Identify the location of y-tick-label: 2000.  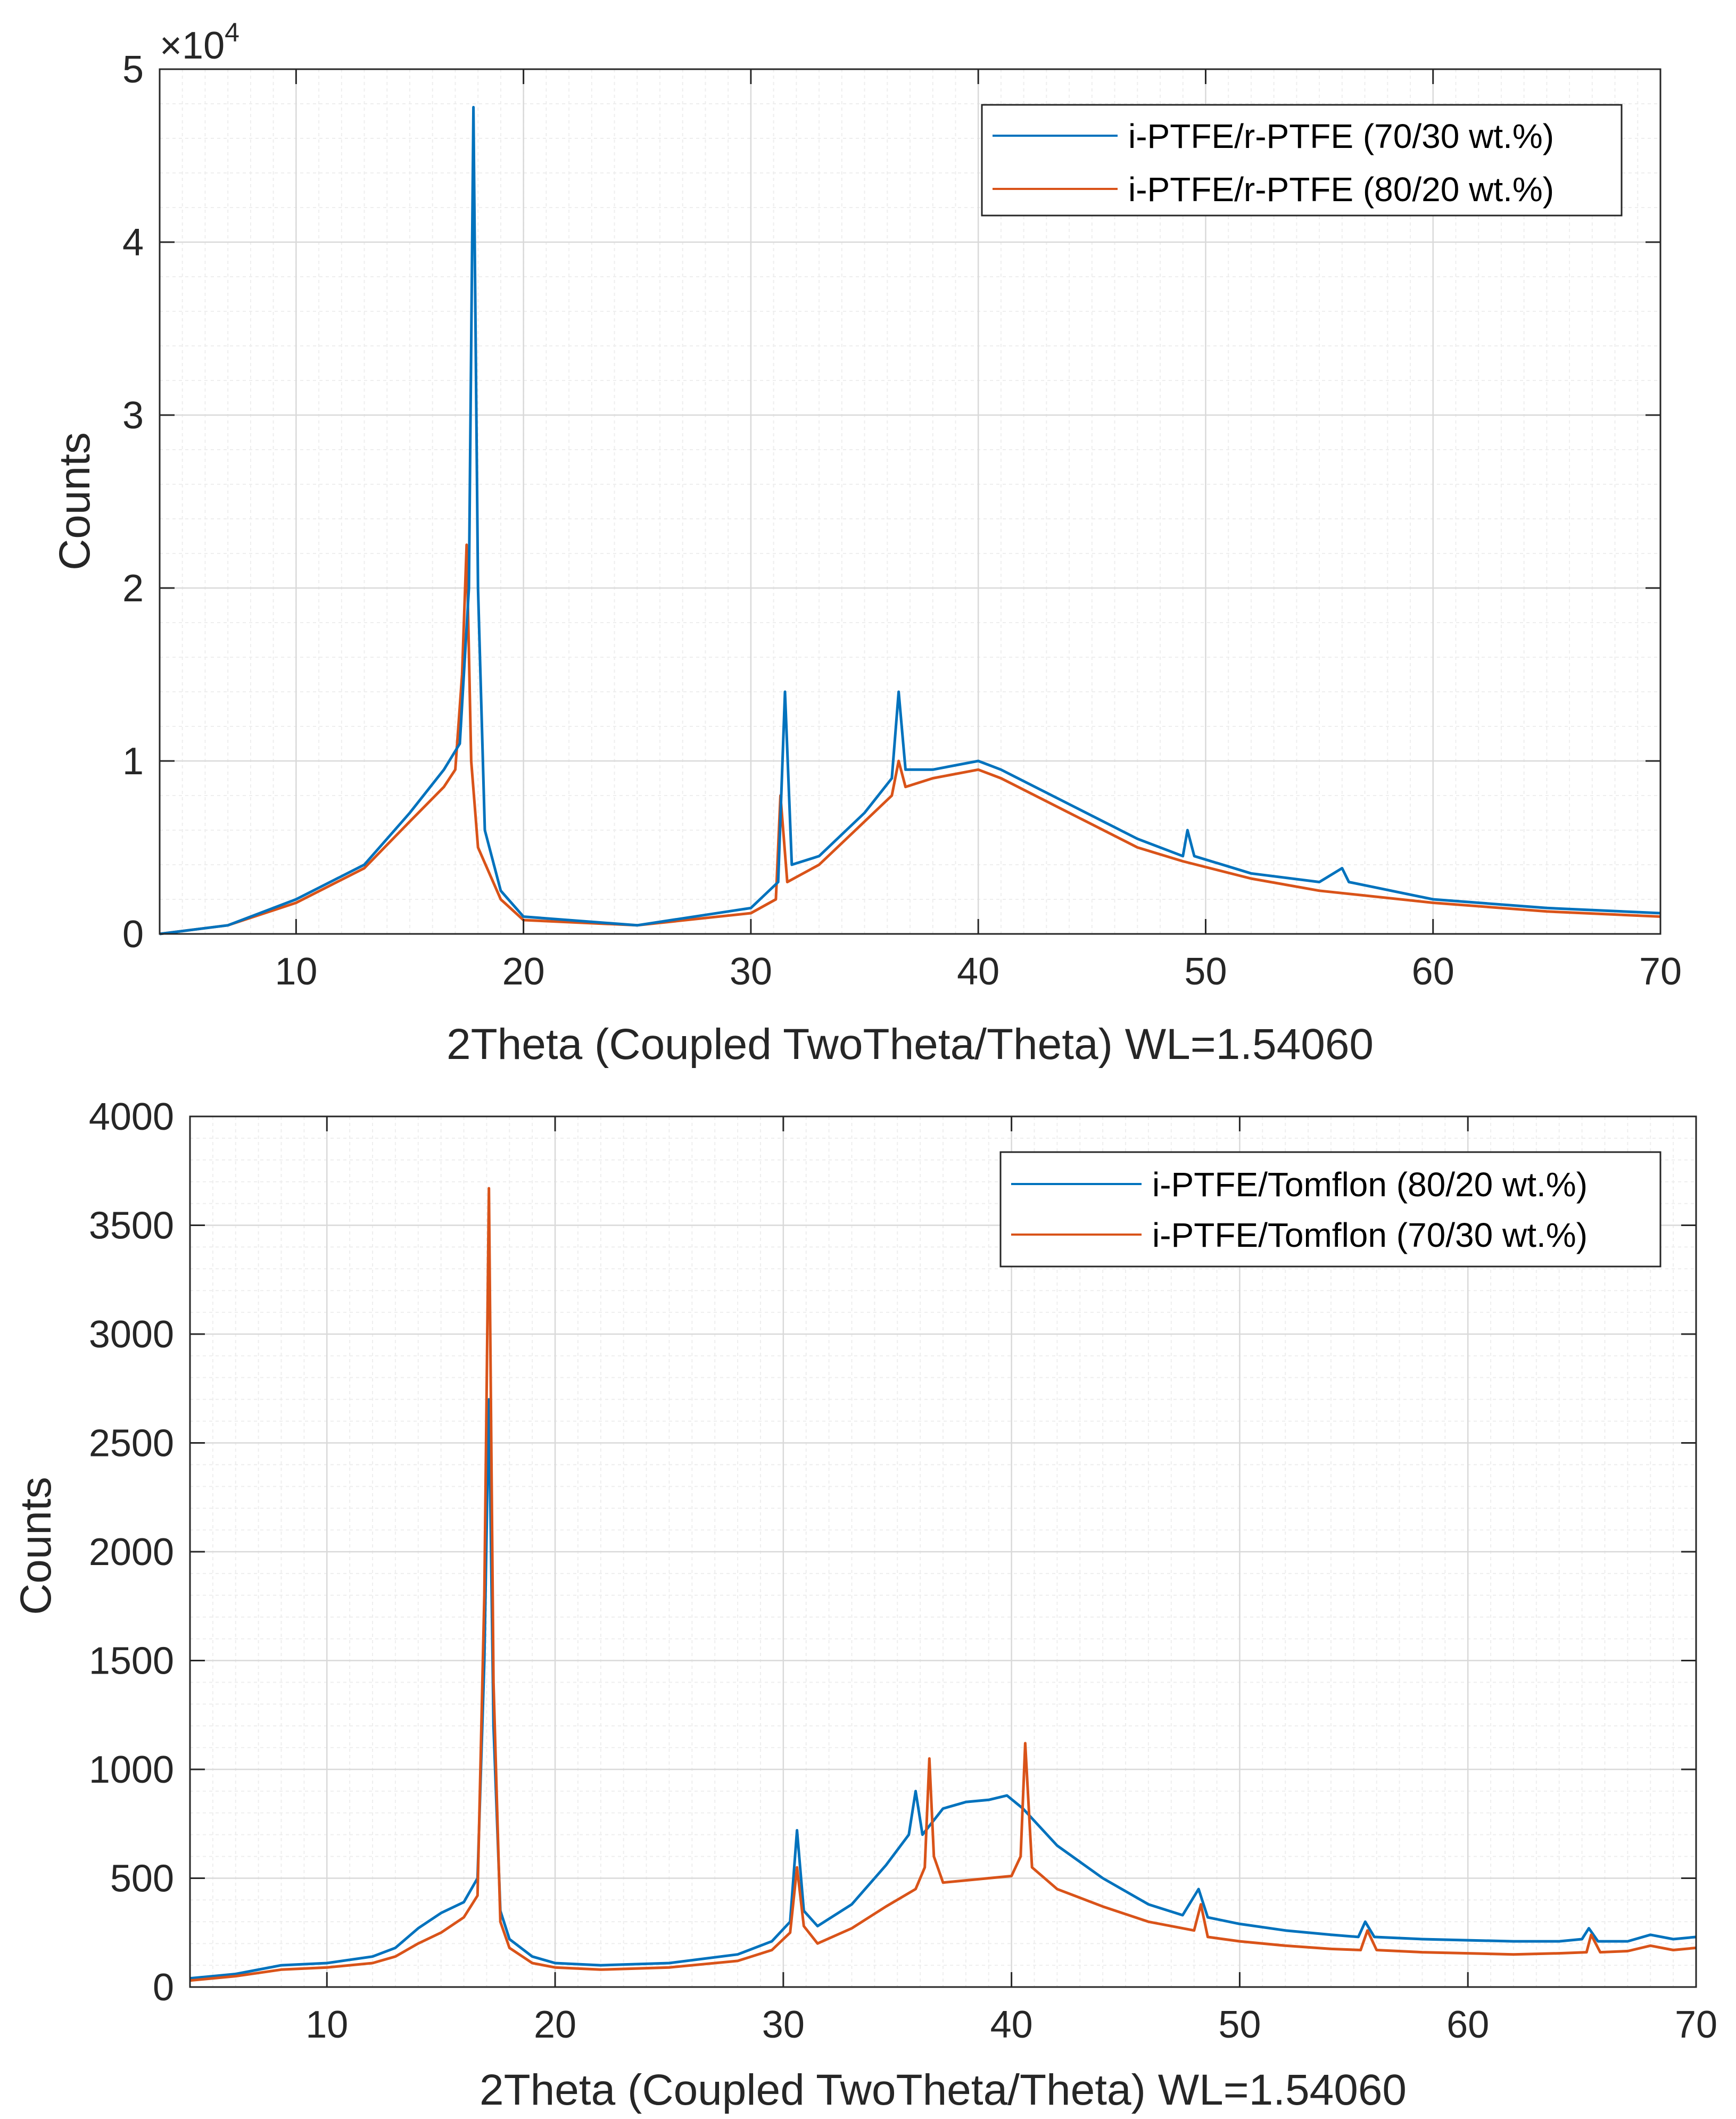
(131, 1552).